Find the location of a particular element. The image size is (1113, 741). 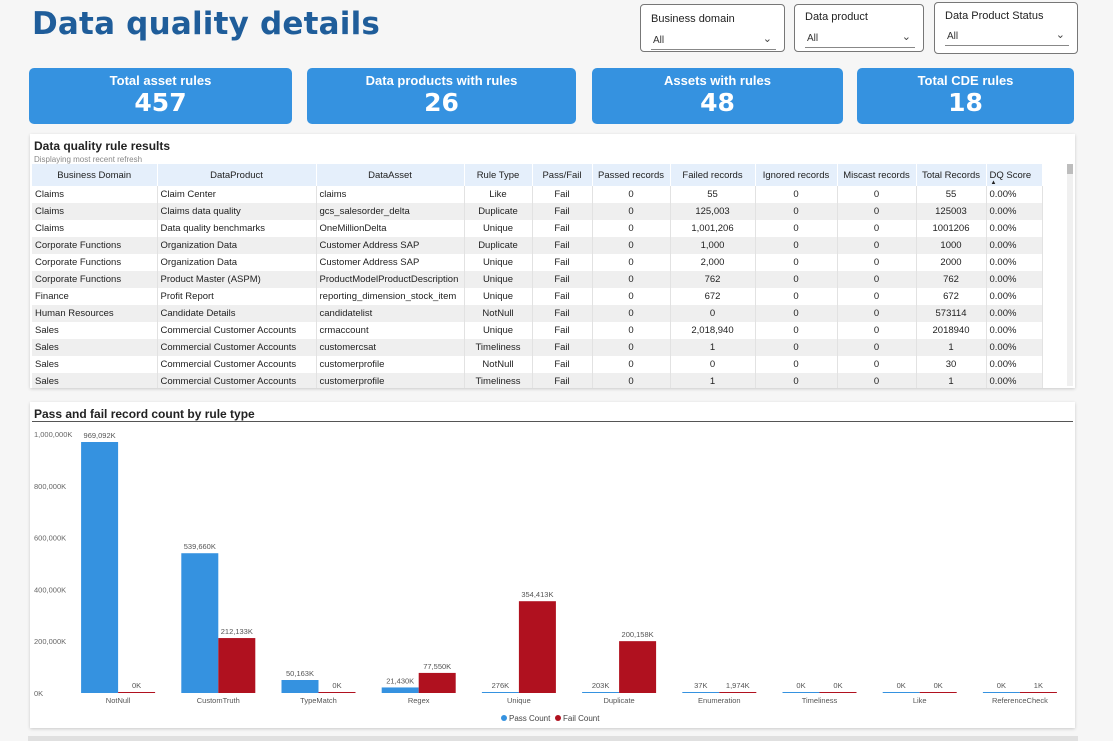

column-header: Passed records is located at coordinates (631, 175).